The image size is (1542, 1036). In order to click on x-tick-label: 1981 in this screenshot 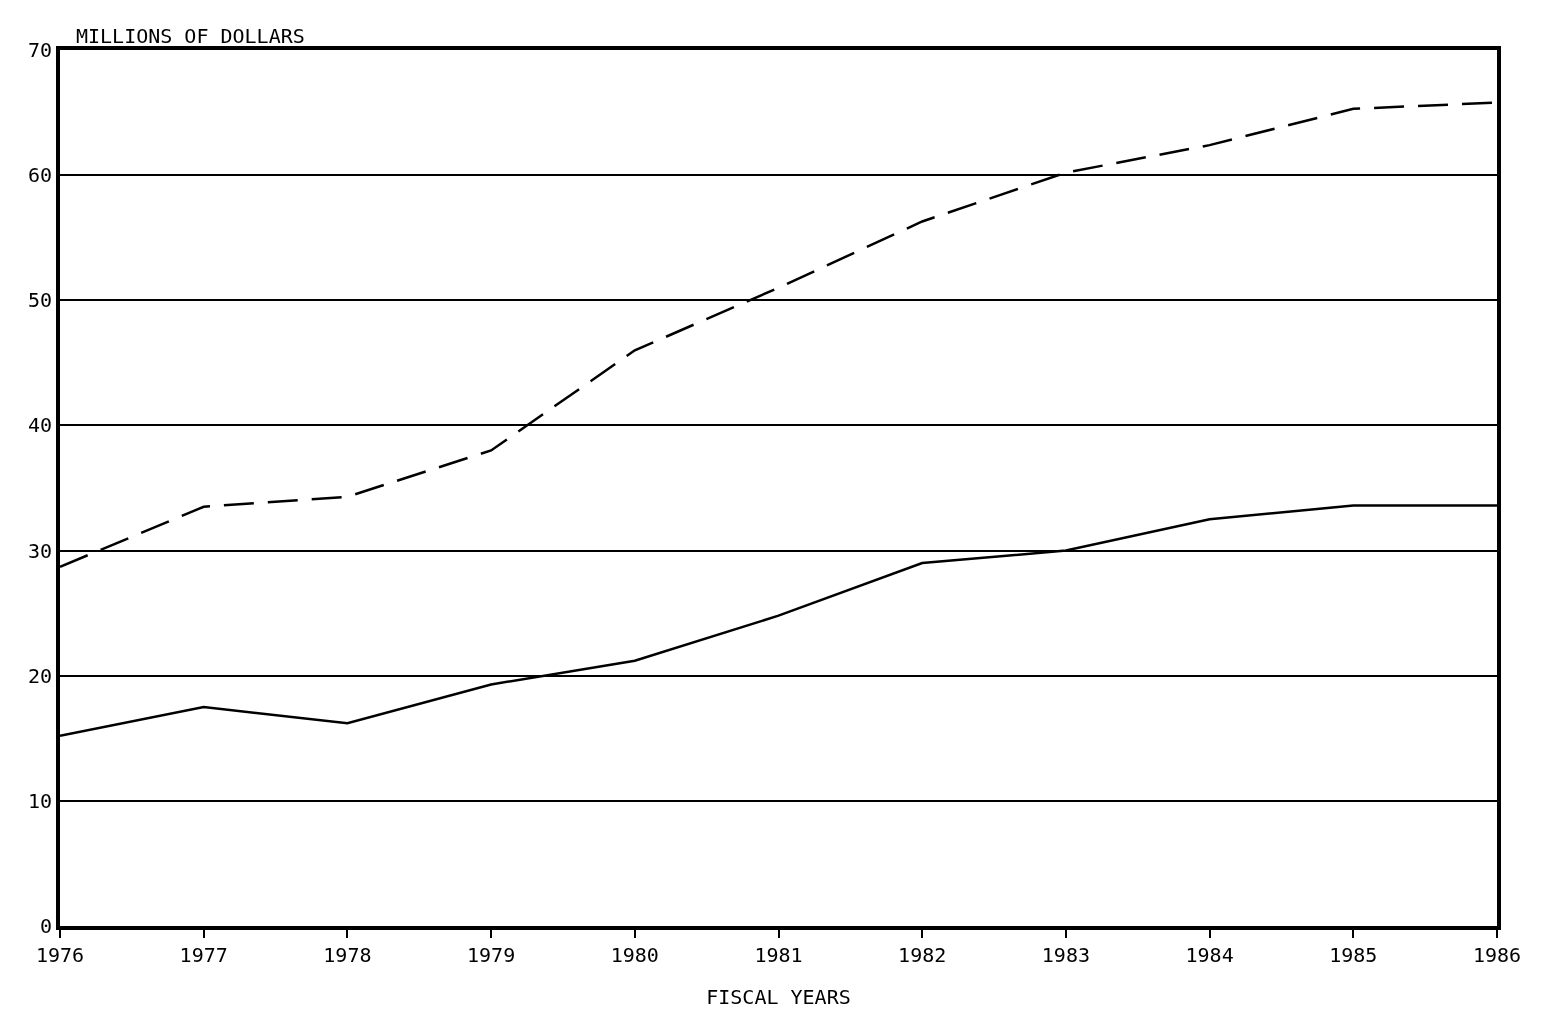, I will do `click(778, 955)`.